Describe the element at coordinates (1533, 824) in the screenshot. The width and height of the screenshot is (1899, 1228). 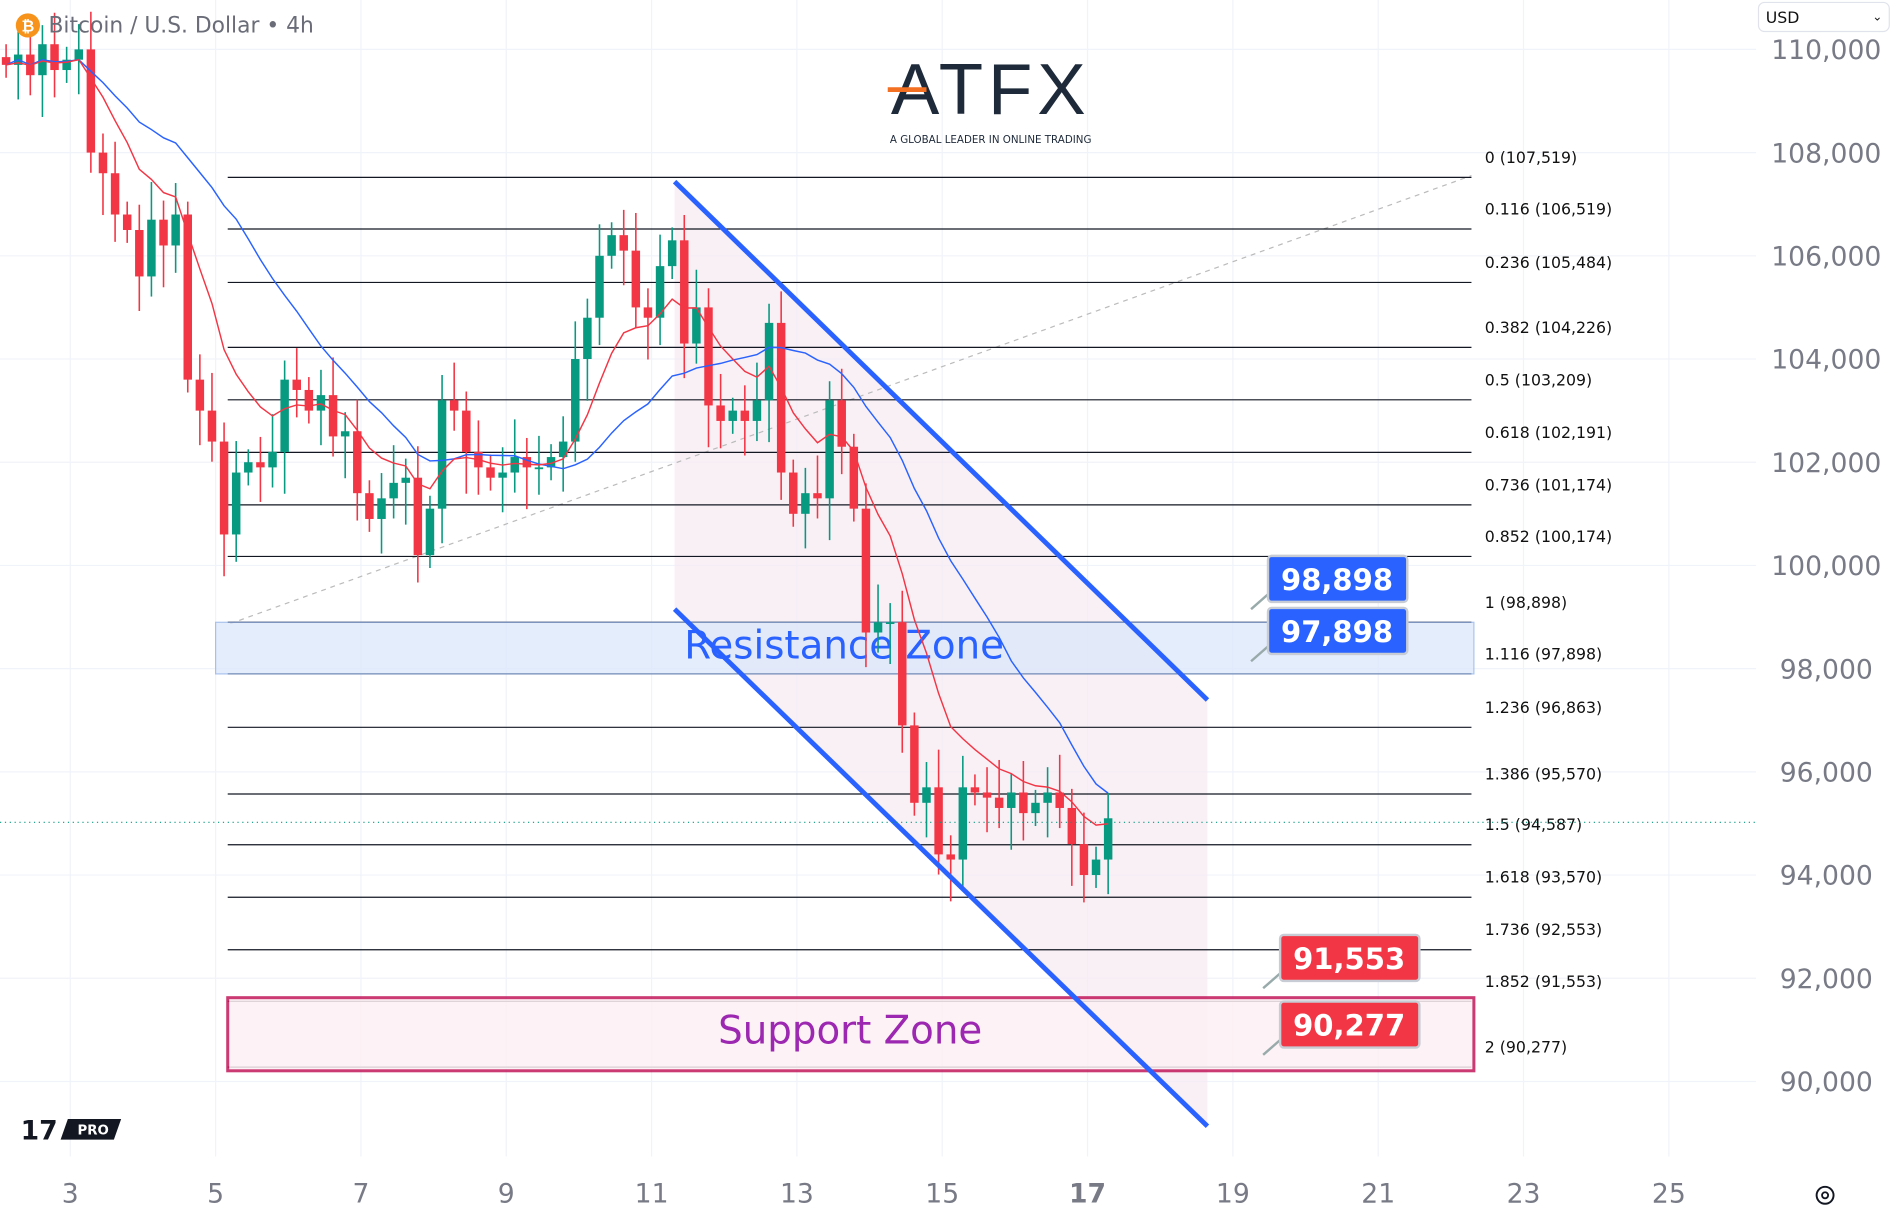
I see `fib-level-label: 1.5 (94,587)` at that location.